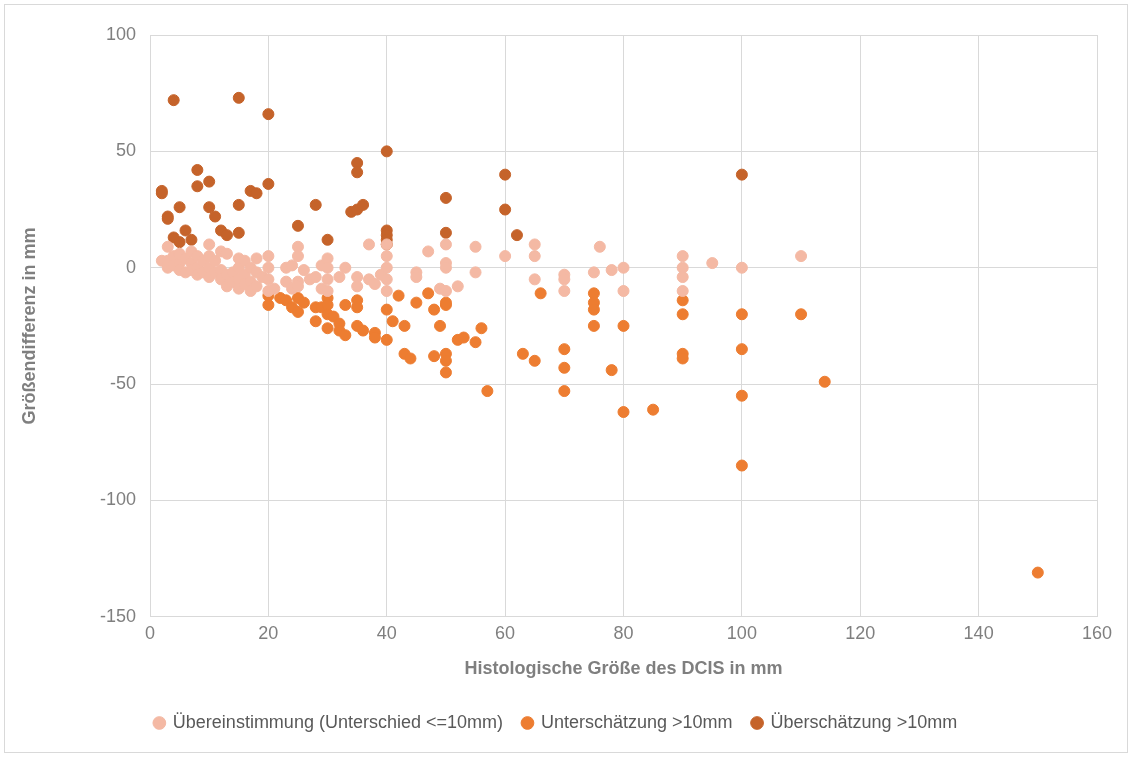 This screenshot has height=757, width=1132. What do you see at coordinates (636, 721) in the screenshot?
I see `legend-label: Unterschätzung >10mm` at bounding box center [636, 721].